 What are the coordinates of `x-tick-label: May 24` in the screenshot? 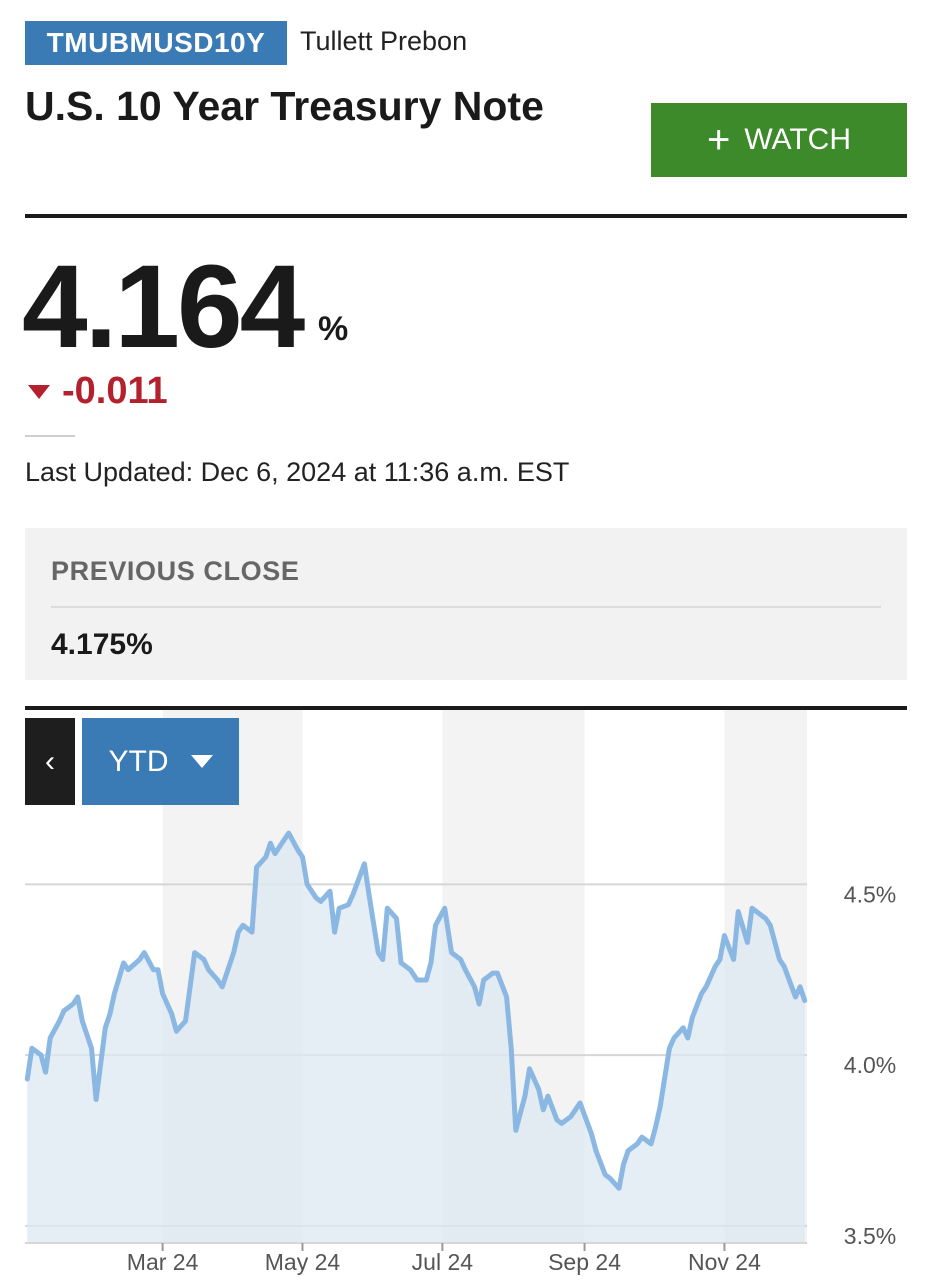 It's located at (303, 1262).